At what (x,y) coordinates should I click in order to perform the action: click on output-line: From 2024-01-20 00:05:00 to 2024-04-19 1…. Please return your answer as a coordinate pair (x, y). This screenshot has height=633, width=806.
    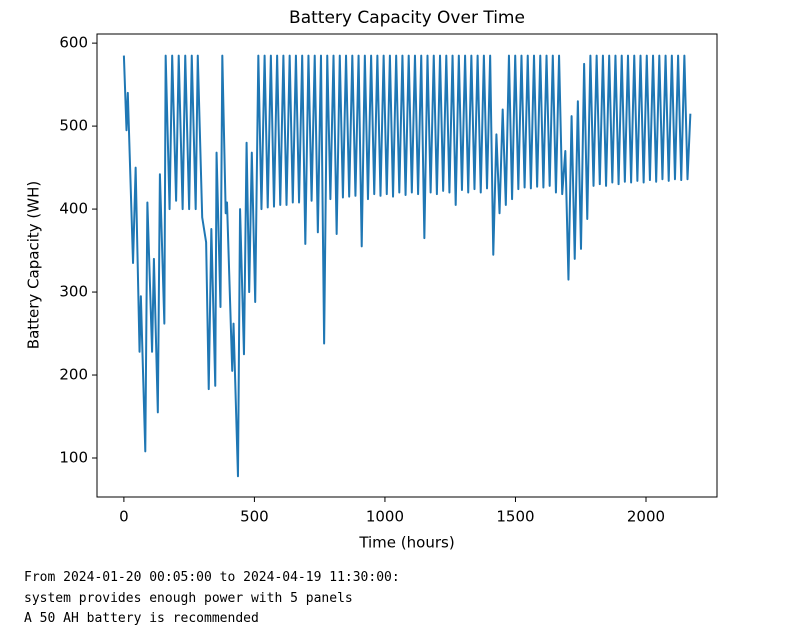
    Looking at the image, I should click on (212, 577).